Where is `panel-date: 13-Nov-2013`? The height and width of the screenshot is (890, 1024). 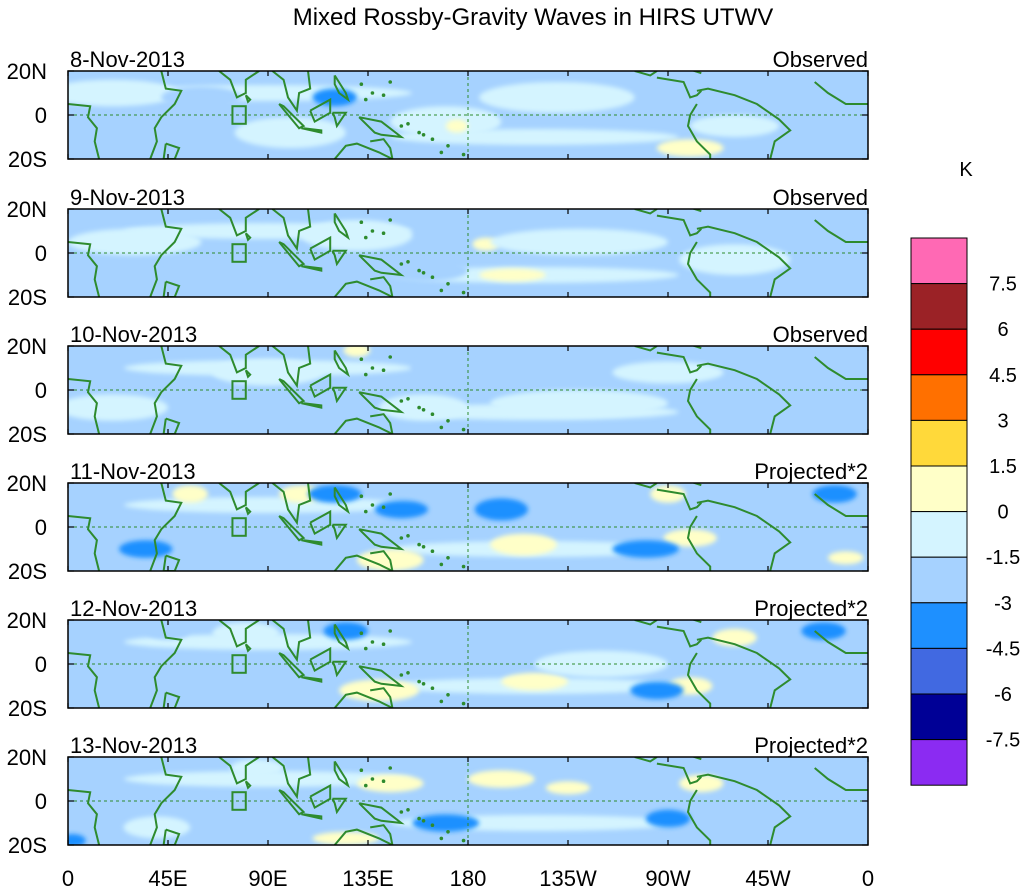 panel-date: 13-Nov-2013 is located at coordinates (133, 745).